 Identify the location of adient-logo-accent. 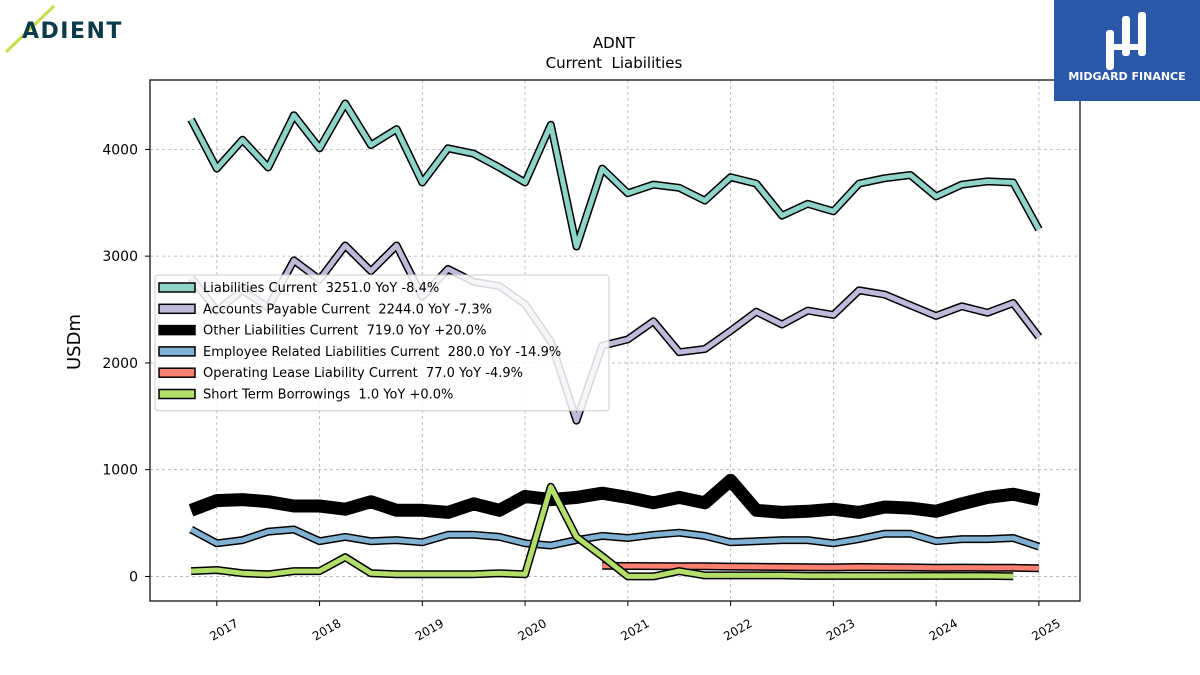
(30, 29).